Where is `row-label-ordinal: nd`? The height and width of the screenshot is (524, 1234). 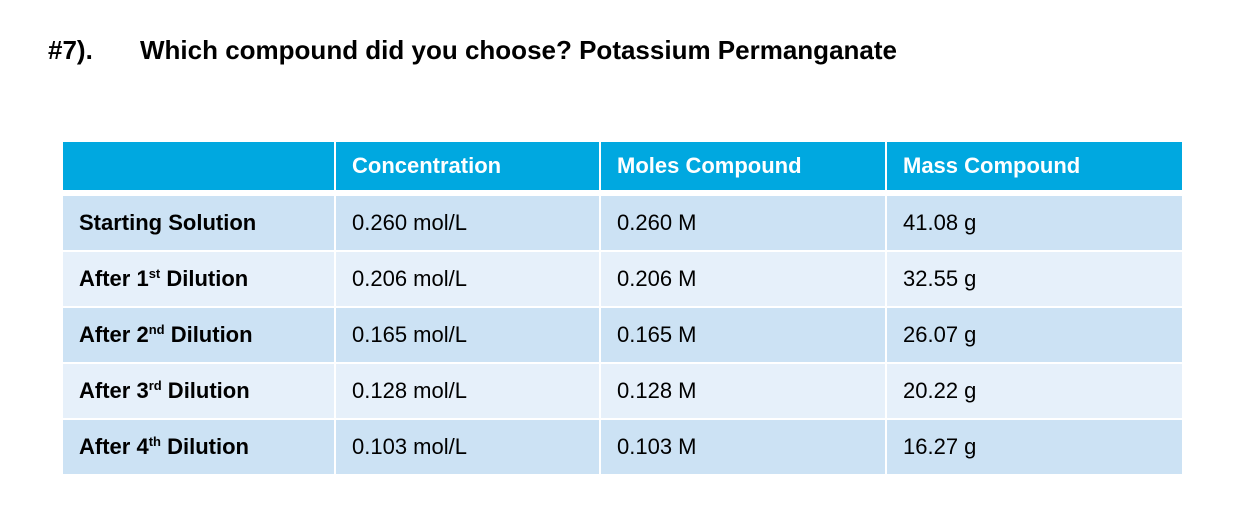 row-label-ordinal: nd is located at coordinates (156, 329).